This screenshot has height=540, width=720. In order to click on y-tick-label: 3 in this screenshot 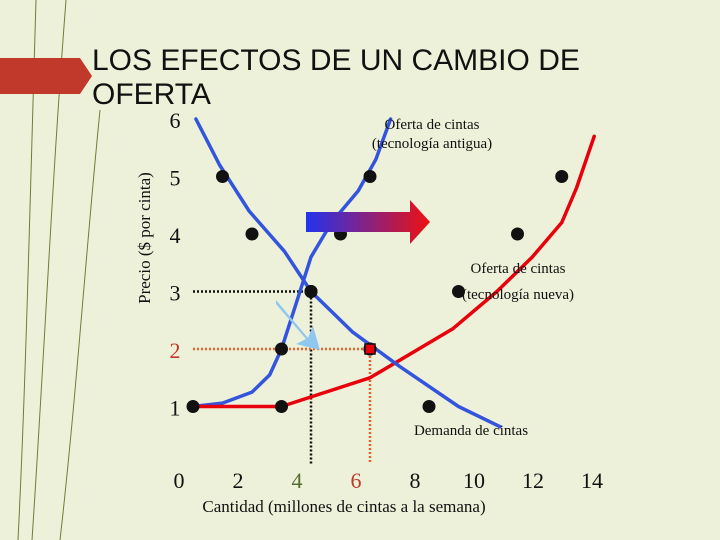, I will do `click(175, 293)`.